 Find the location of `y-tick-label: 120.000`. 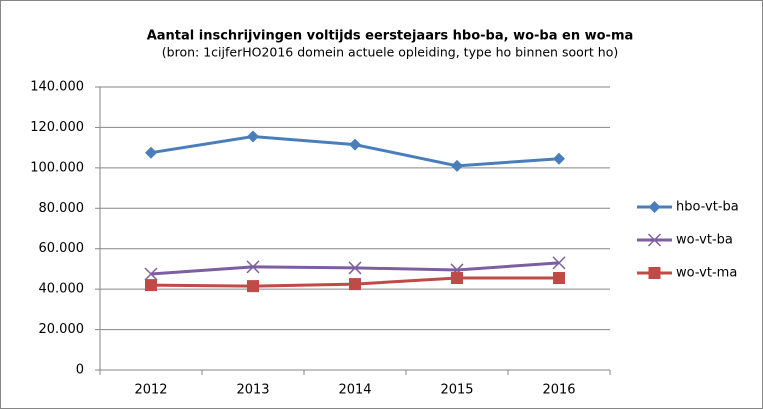

y-tick-label: 120.000 is located at coordinates (57, 127).